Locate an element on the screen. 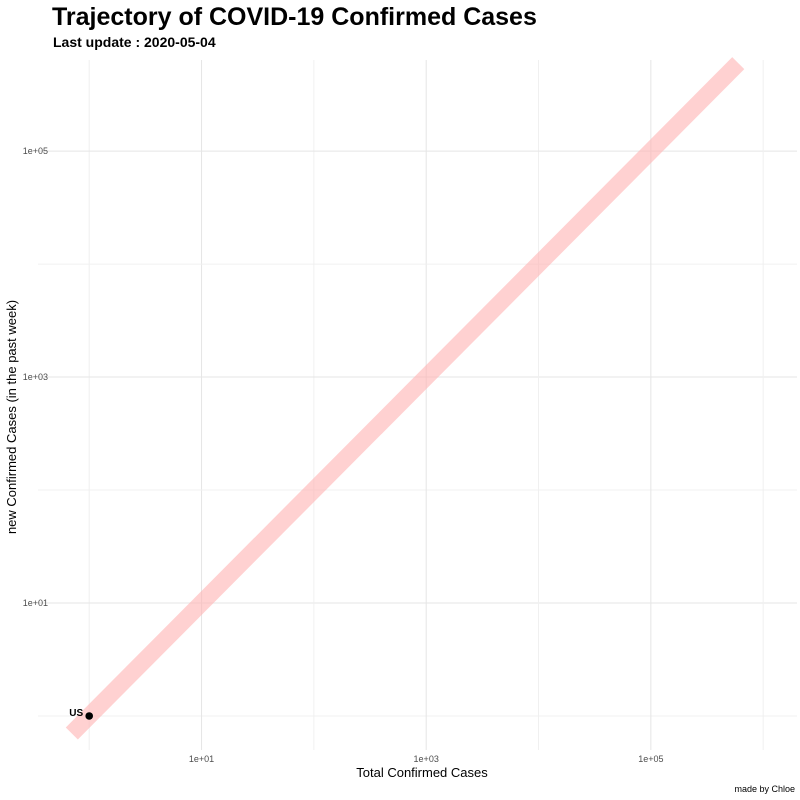 Image resolution: width=800 pixels, height=800 pixels. y-tick-label: 1e+05 is located at coordinates (35, 151).